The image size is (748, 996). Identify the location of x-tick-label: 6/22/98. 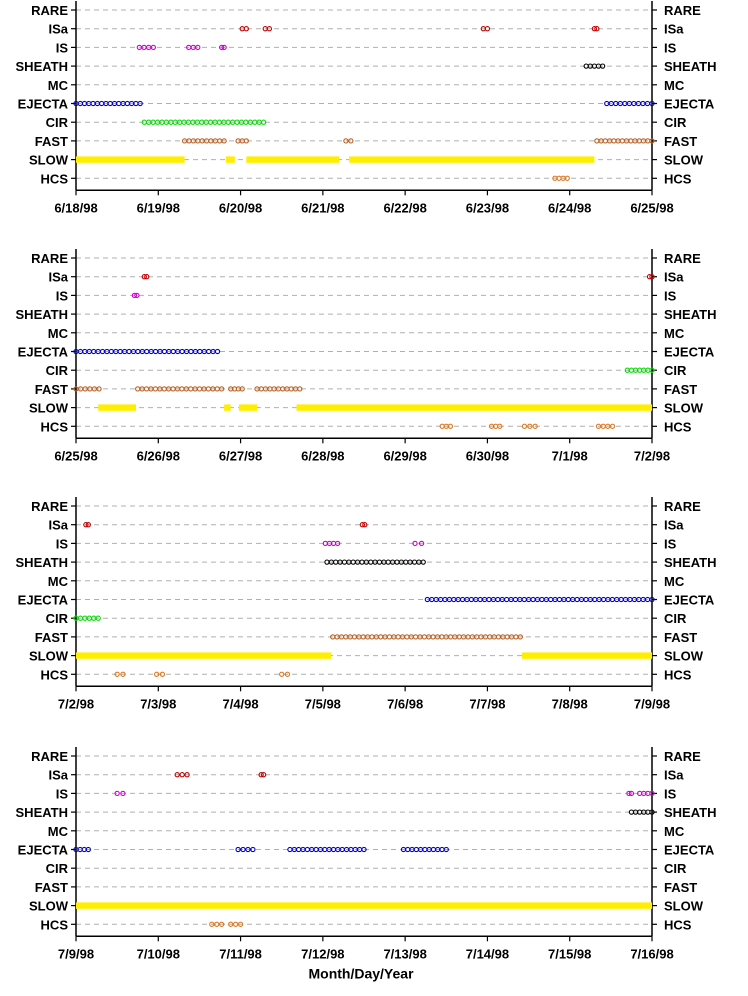
(404, 207).